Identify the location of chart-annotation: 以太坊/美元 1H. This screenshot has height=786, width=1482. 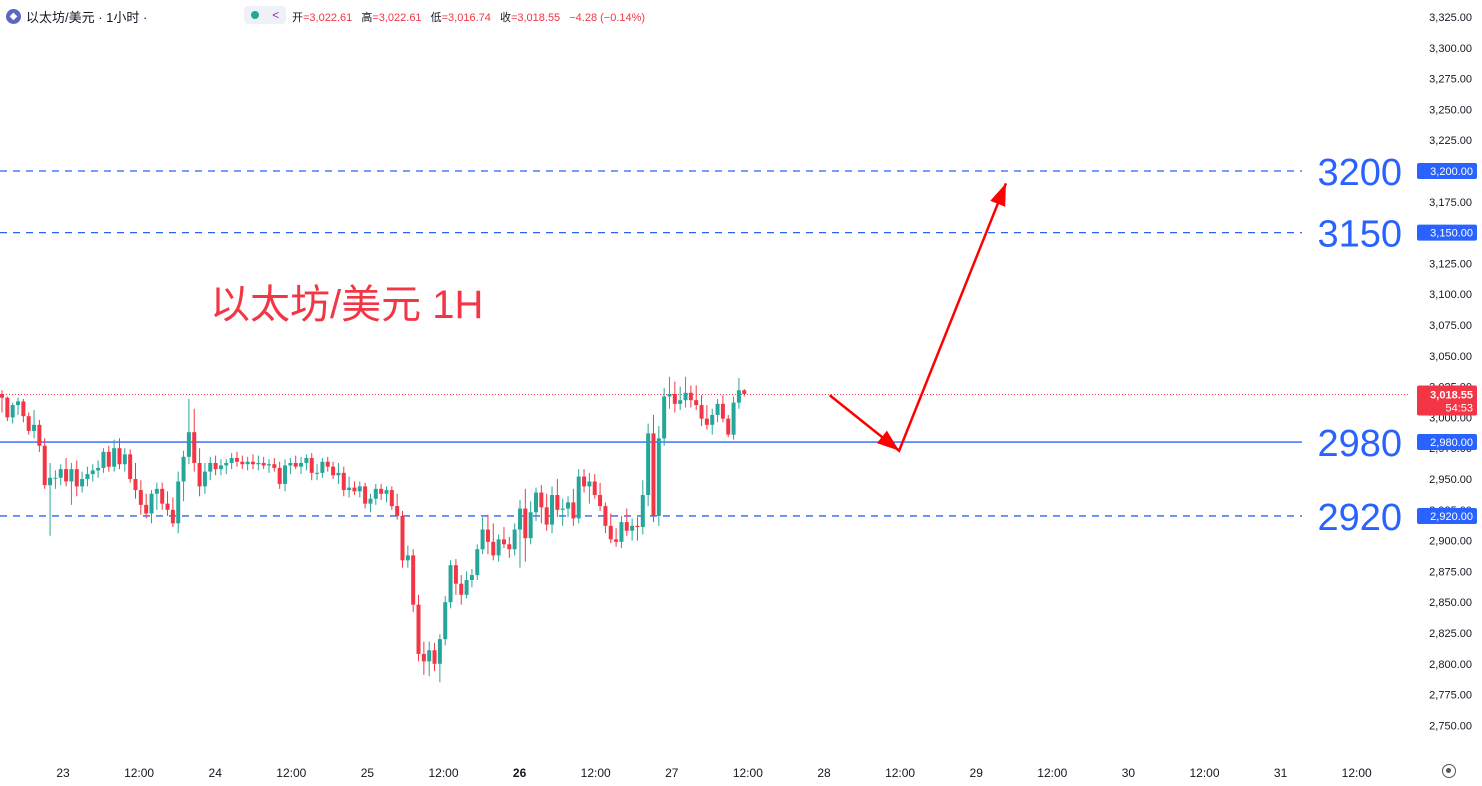
(347, 305).